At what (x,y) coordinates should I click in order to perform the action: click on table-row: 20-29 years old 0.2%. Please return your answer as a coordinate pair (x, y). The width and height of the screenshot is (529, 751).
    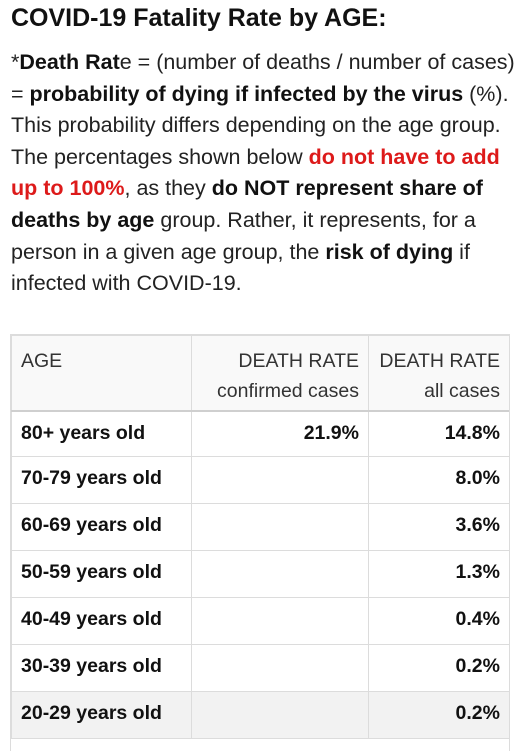
    Looking at the image, I should click on (260, 715).